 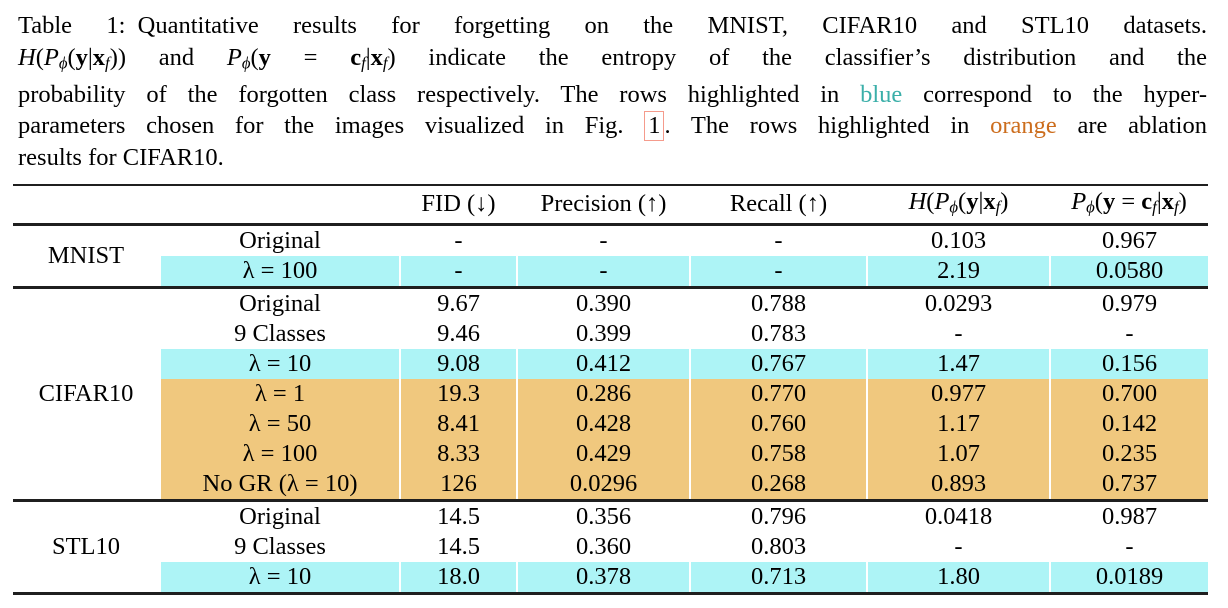 I want to click on cell-entropy: 0.103, so click(x=959, y=240).